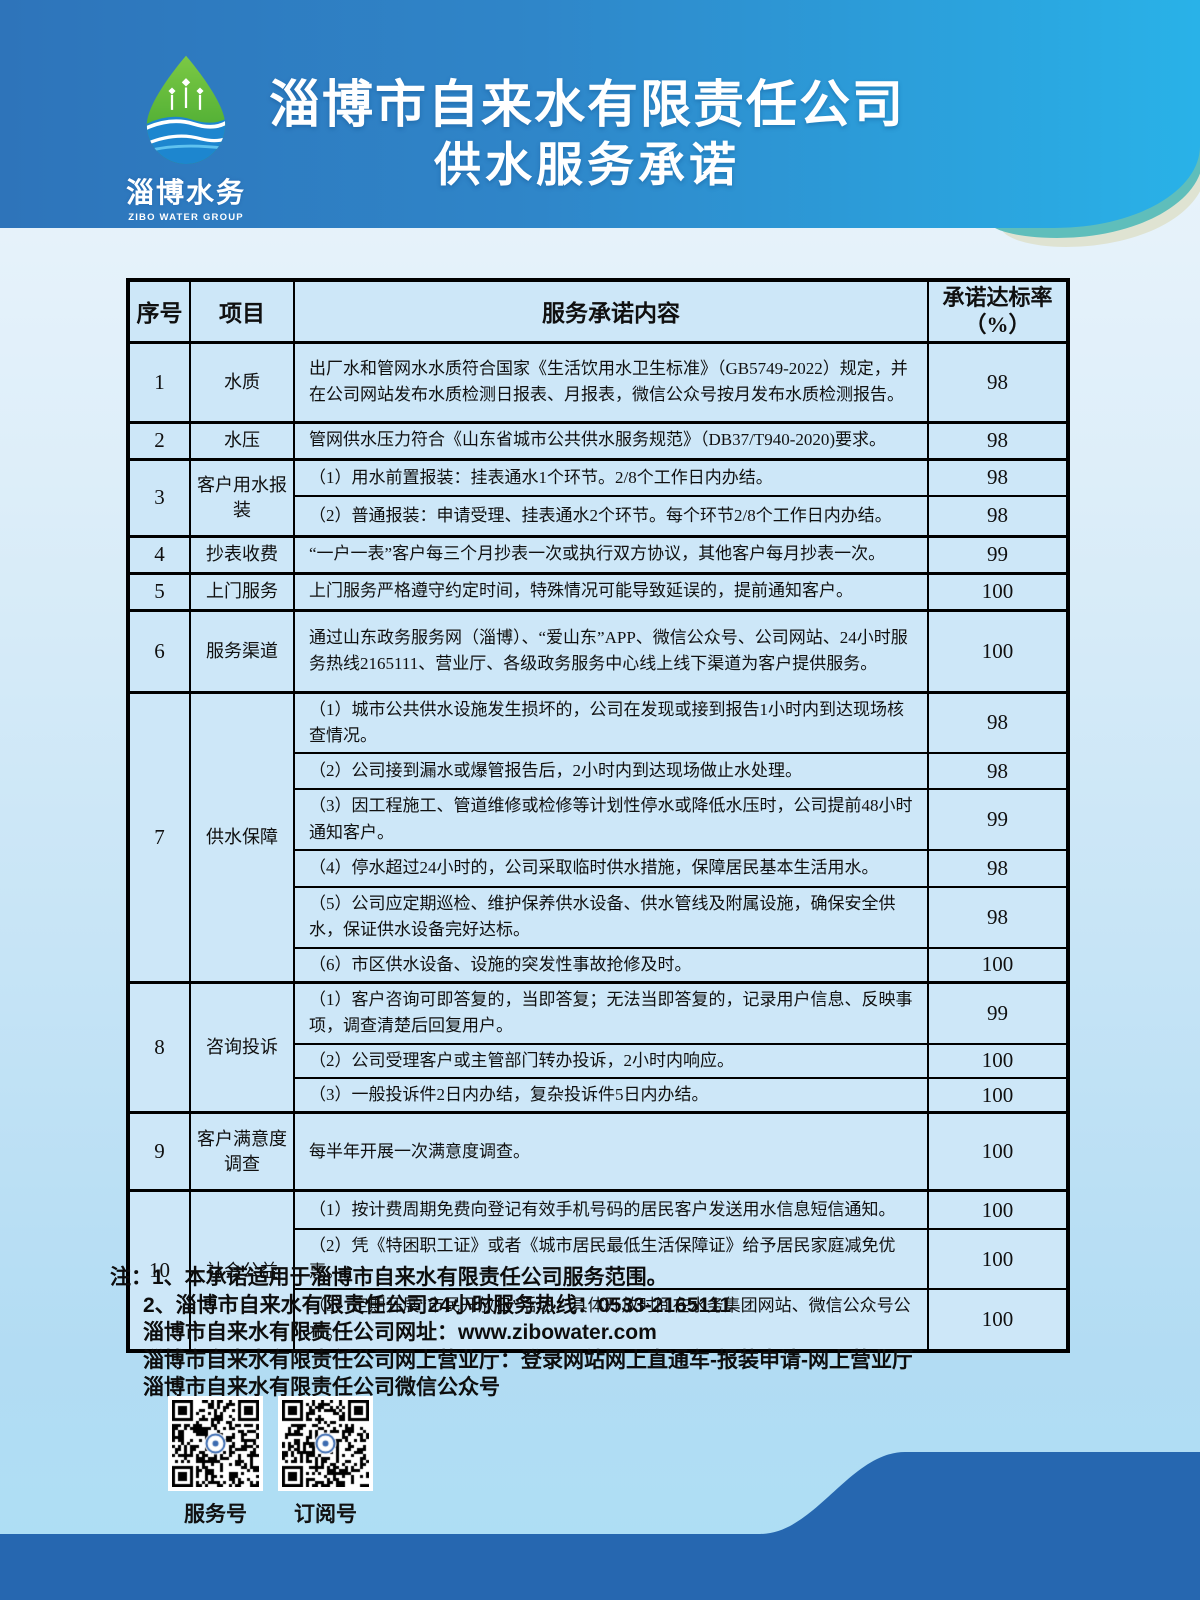  I want to click on table-row: （2）公司受理客户或主管部门转办投诉，2小时内响应。 100, so click(598, 1060).